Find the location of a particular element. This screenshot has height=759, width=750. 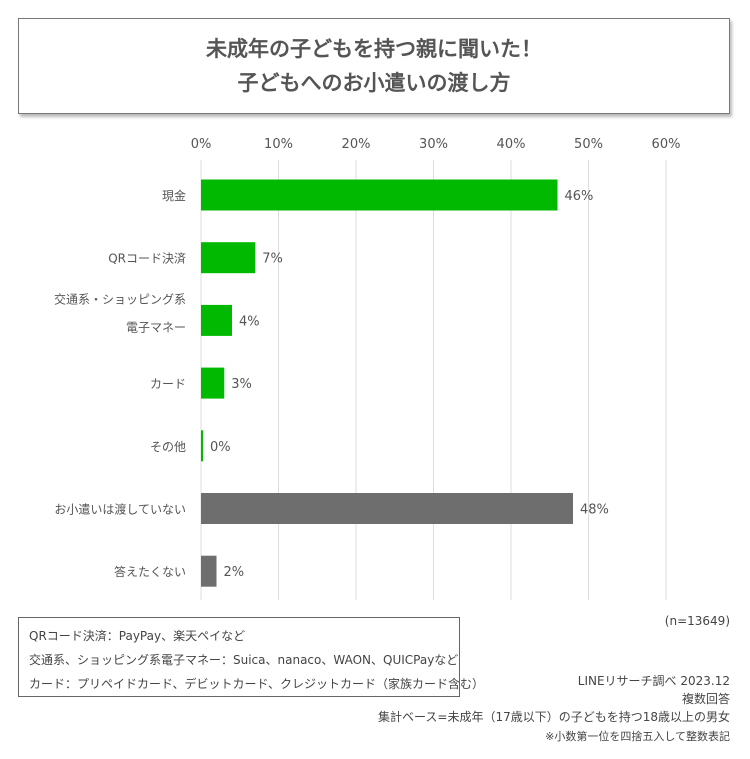

data-label: 3% is located at coordinates (241, 384).